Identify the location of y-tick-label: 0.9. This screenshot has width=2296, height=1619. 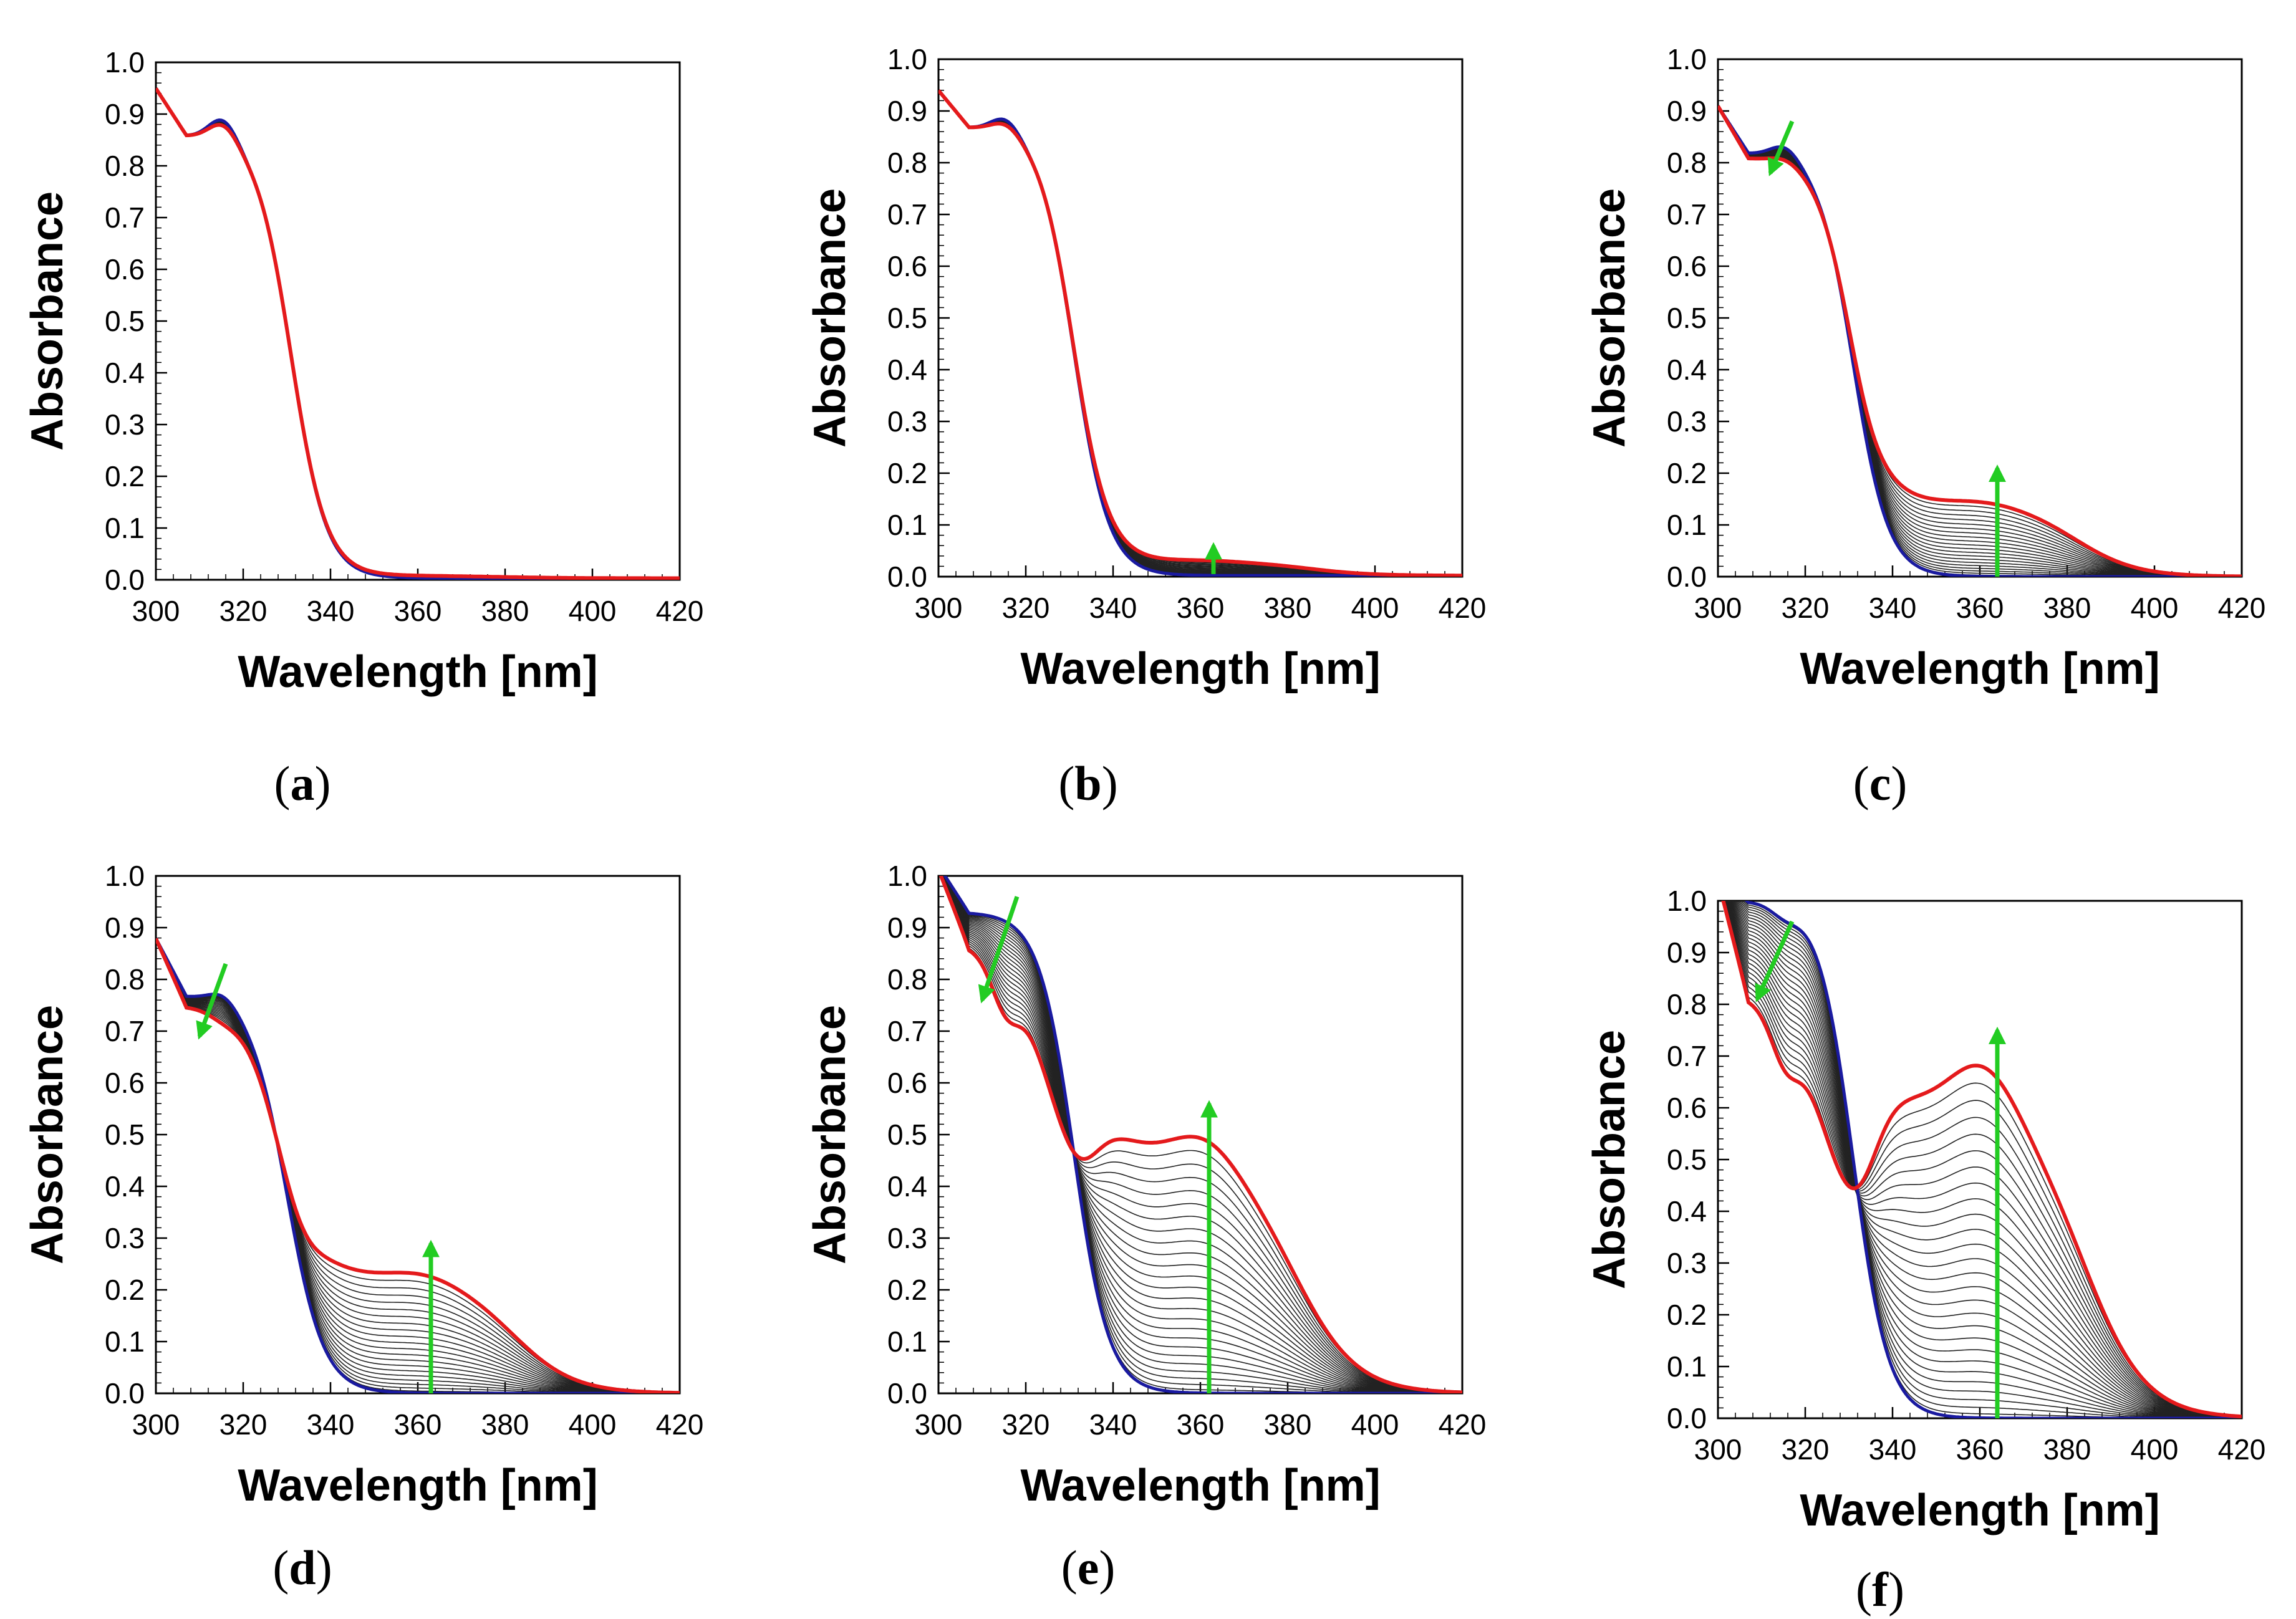
(907, 111).